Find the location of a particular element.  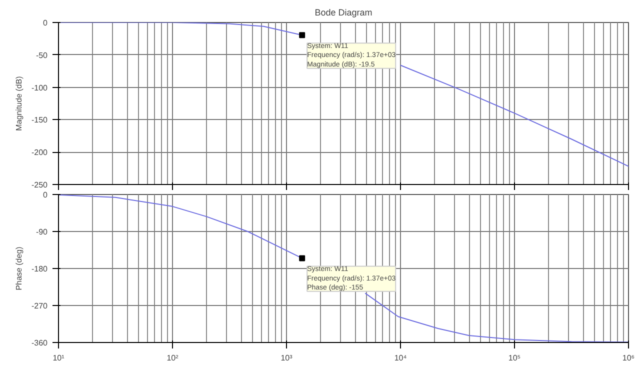

x-tick-label: 10⁵ is located at coordinates (514, 358).